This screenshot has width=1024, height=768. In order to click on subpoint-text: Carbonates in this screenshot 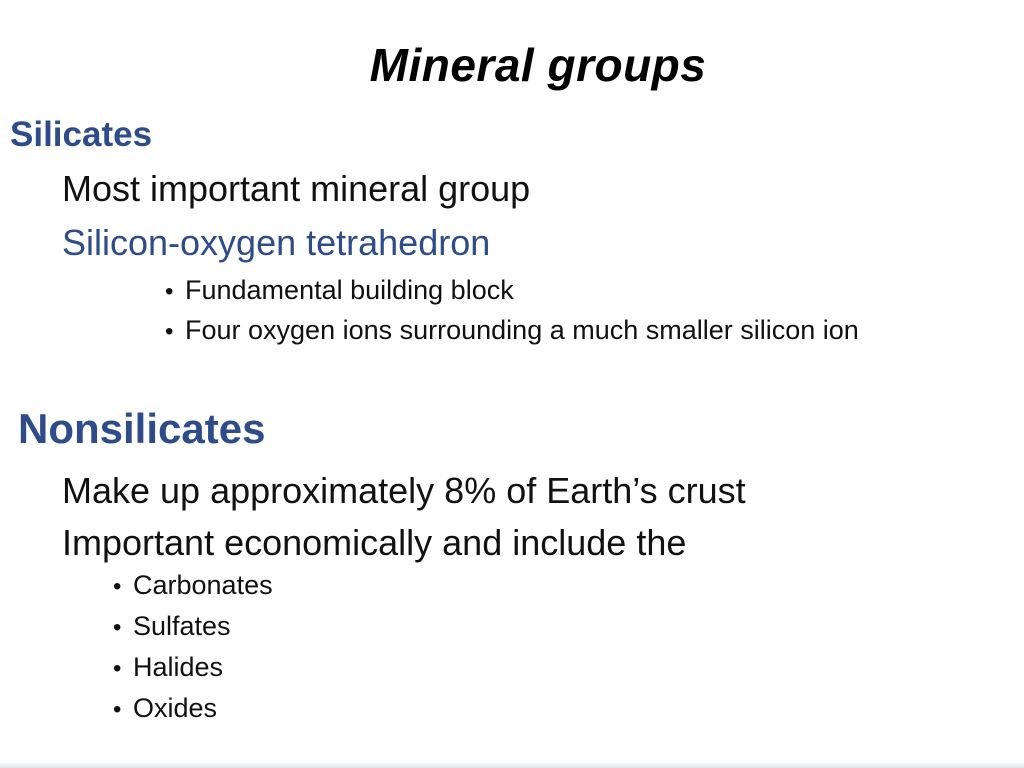, I will do `click(203, 585)`.